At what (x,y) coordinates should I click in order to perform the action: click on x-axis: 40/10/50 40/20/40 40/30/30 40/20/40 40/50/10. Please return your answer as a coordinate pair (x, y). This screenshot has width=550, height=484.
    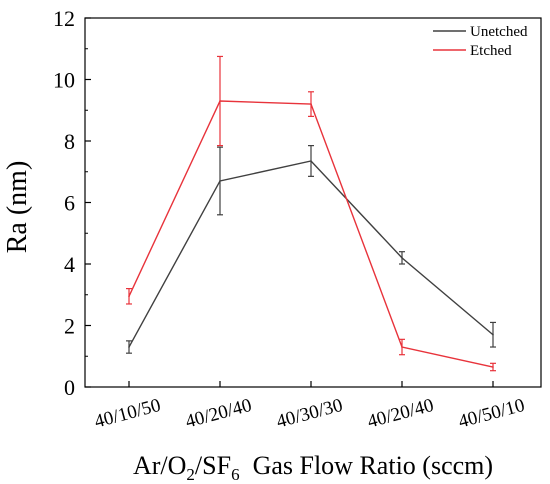
    Looking at the image, I should click on (309, 407).